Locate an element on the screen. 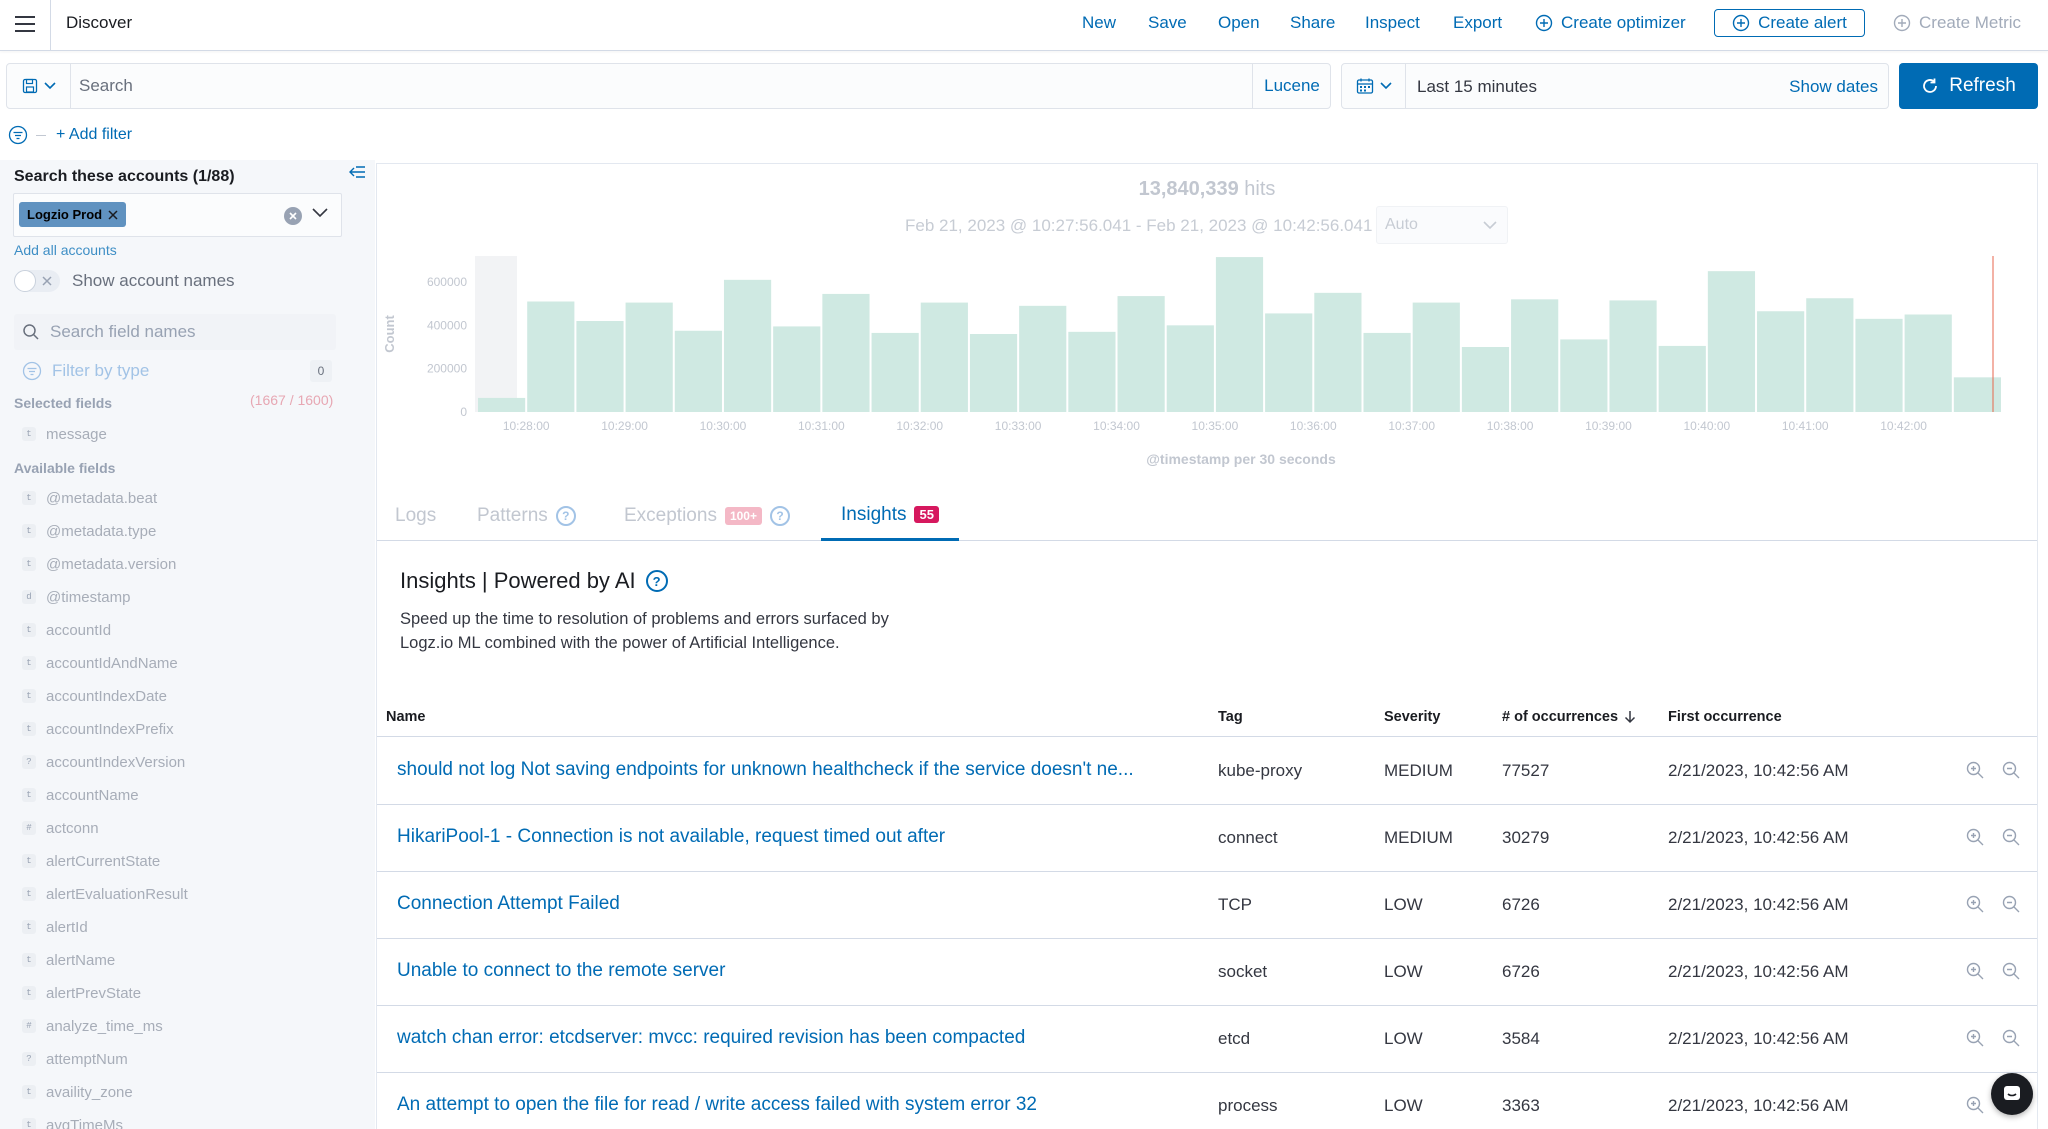 The height and width of the screenshot is (1129, 2048). tab-exceptions: Exceptions 100+ ? is located at coordinates (707, 516).